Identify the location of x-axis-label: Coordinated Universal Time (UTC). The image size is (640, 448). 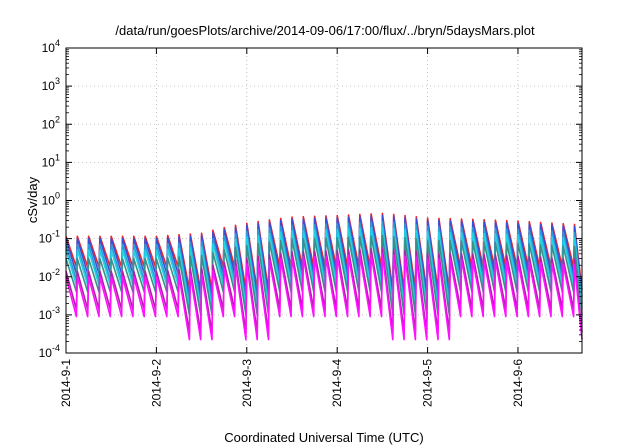
(323, 437).